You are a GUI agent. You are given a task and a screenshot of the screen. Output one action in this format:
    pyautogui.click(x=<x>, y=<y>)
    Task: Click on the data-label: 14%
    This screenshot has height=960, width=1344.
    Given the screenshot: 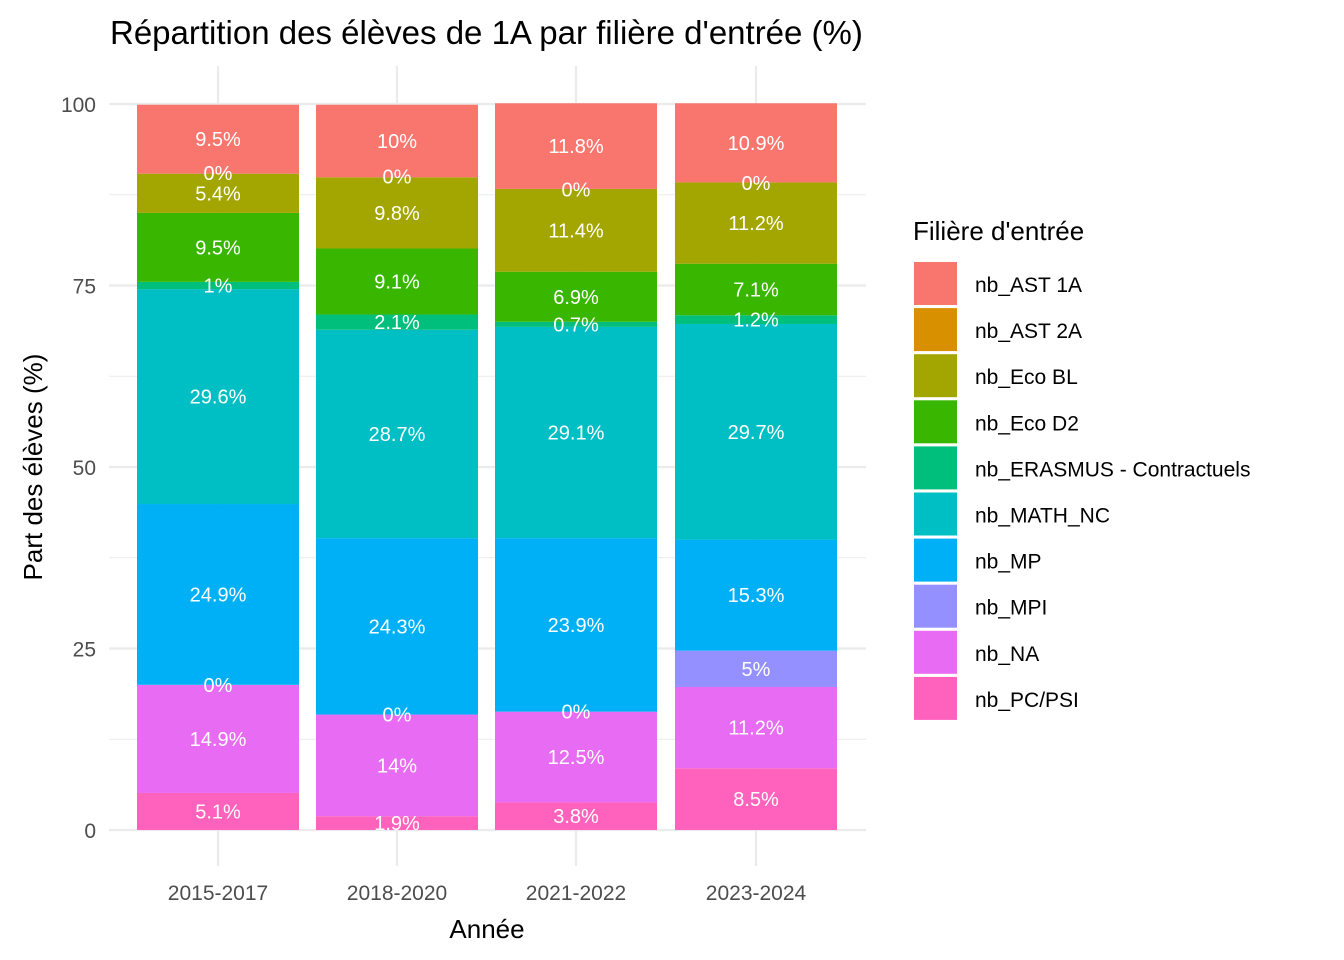 What is the action you would take?
    pyautogui.click(x=397, y=766)
    